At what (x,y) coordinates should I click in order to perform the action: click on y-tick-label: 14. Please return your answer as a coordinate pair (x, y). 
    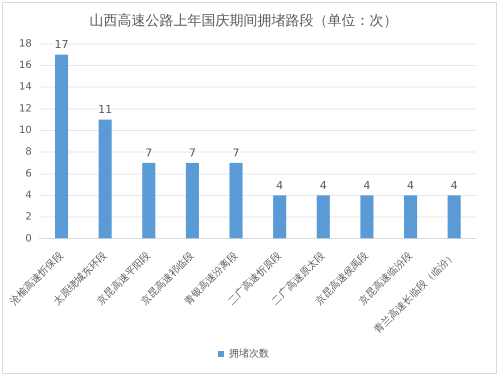
    Looking at the image, I should click on (25, 87).